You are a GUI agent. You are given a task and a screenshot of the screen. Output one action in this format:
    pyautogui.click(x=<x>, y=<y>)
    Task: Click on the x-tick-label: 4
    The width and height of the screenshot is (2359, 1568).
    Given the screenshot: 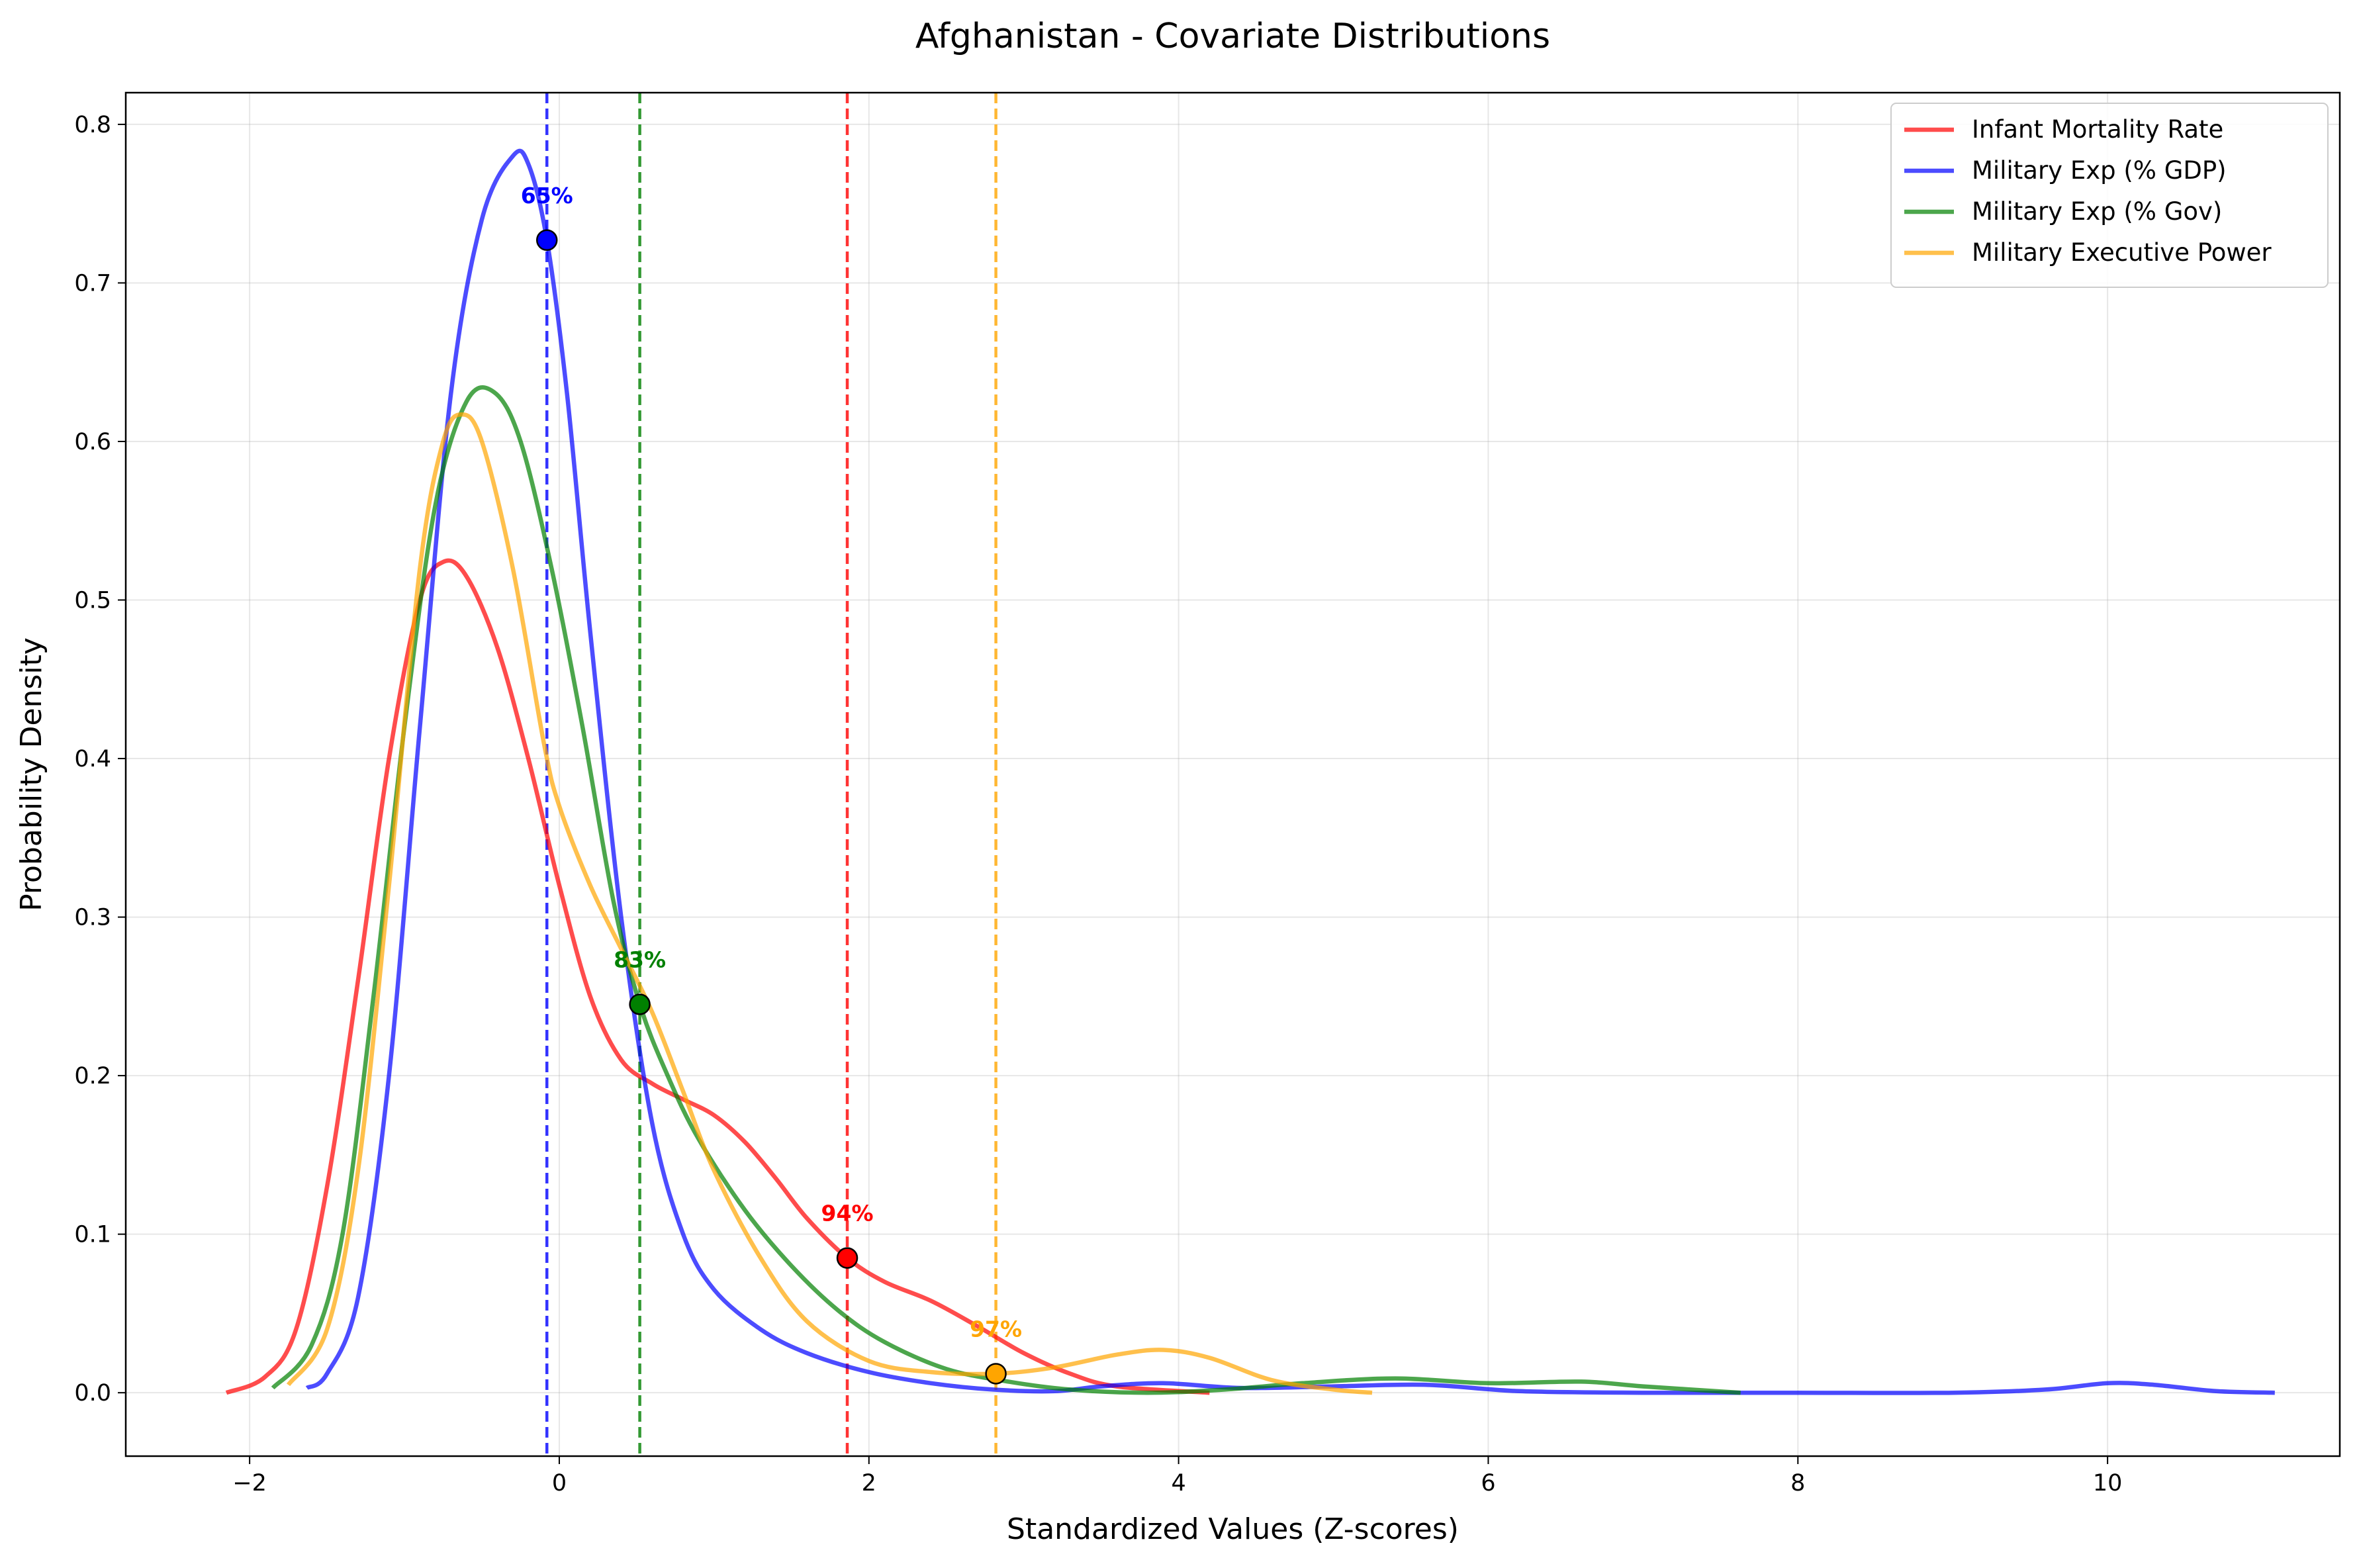 What is the action you would take?
    pyautogui.click(x=1178, y=1484)
    